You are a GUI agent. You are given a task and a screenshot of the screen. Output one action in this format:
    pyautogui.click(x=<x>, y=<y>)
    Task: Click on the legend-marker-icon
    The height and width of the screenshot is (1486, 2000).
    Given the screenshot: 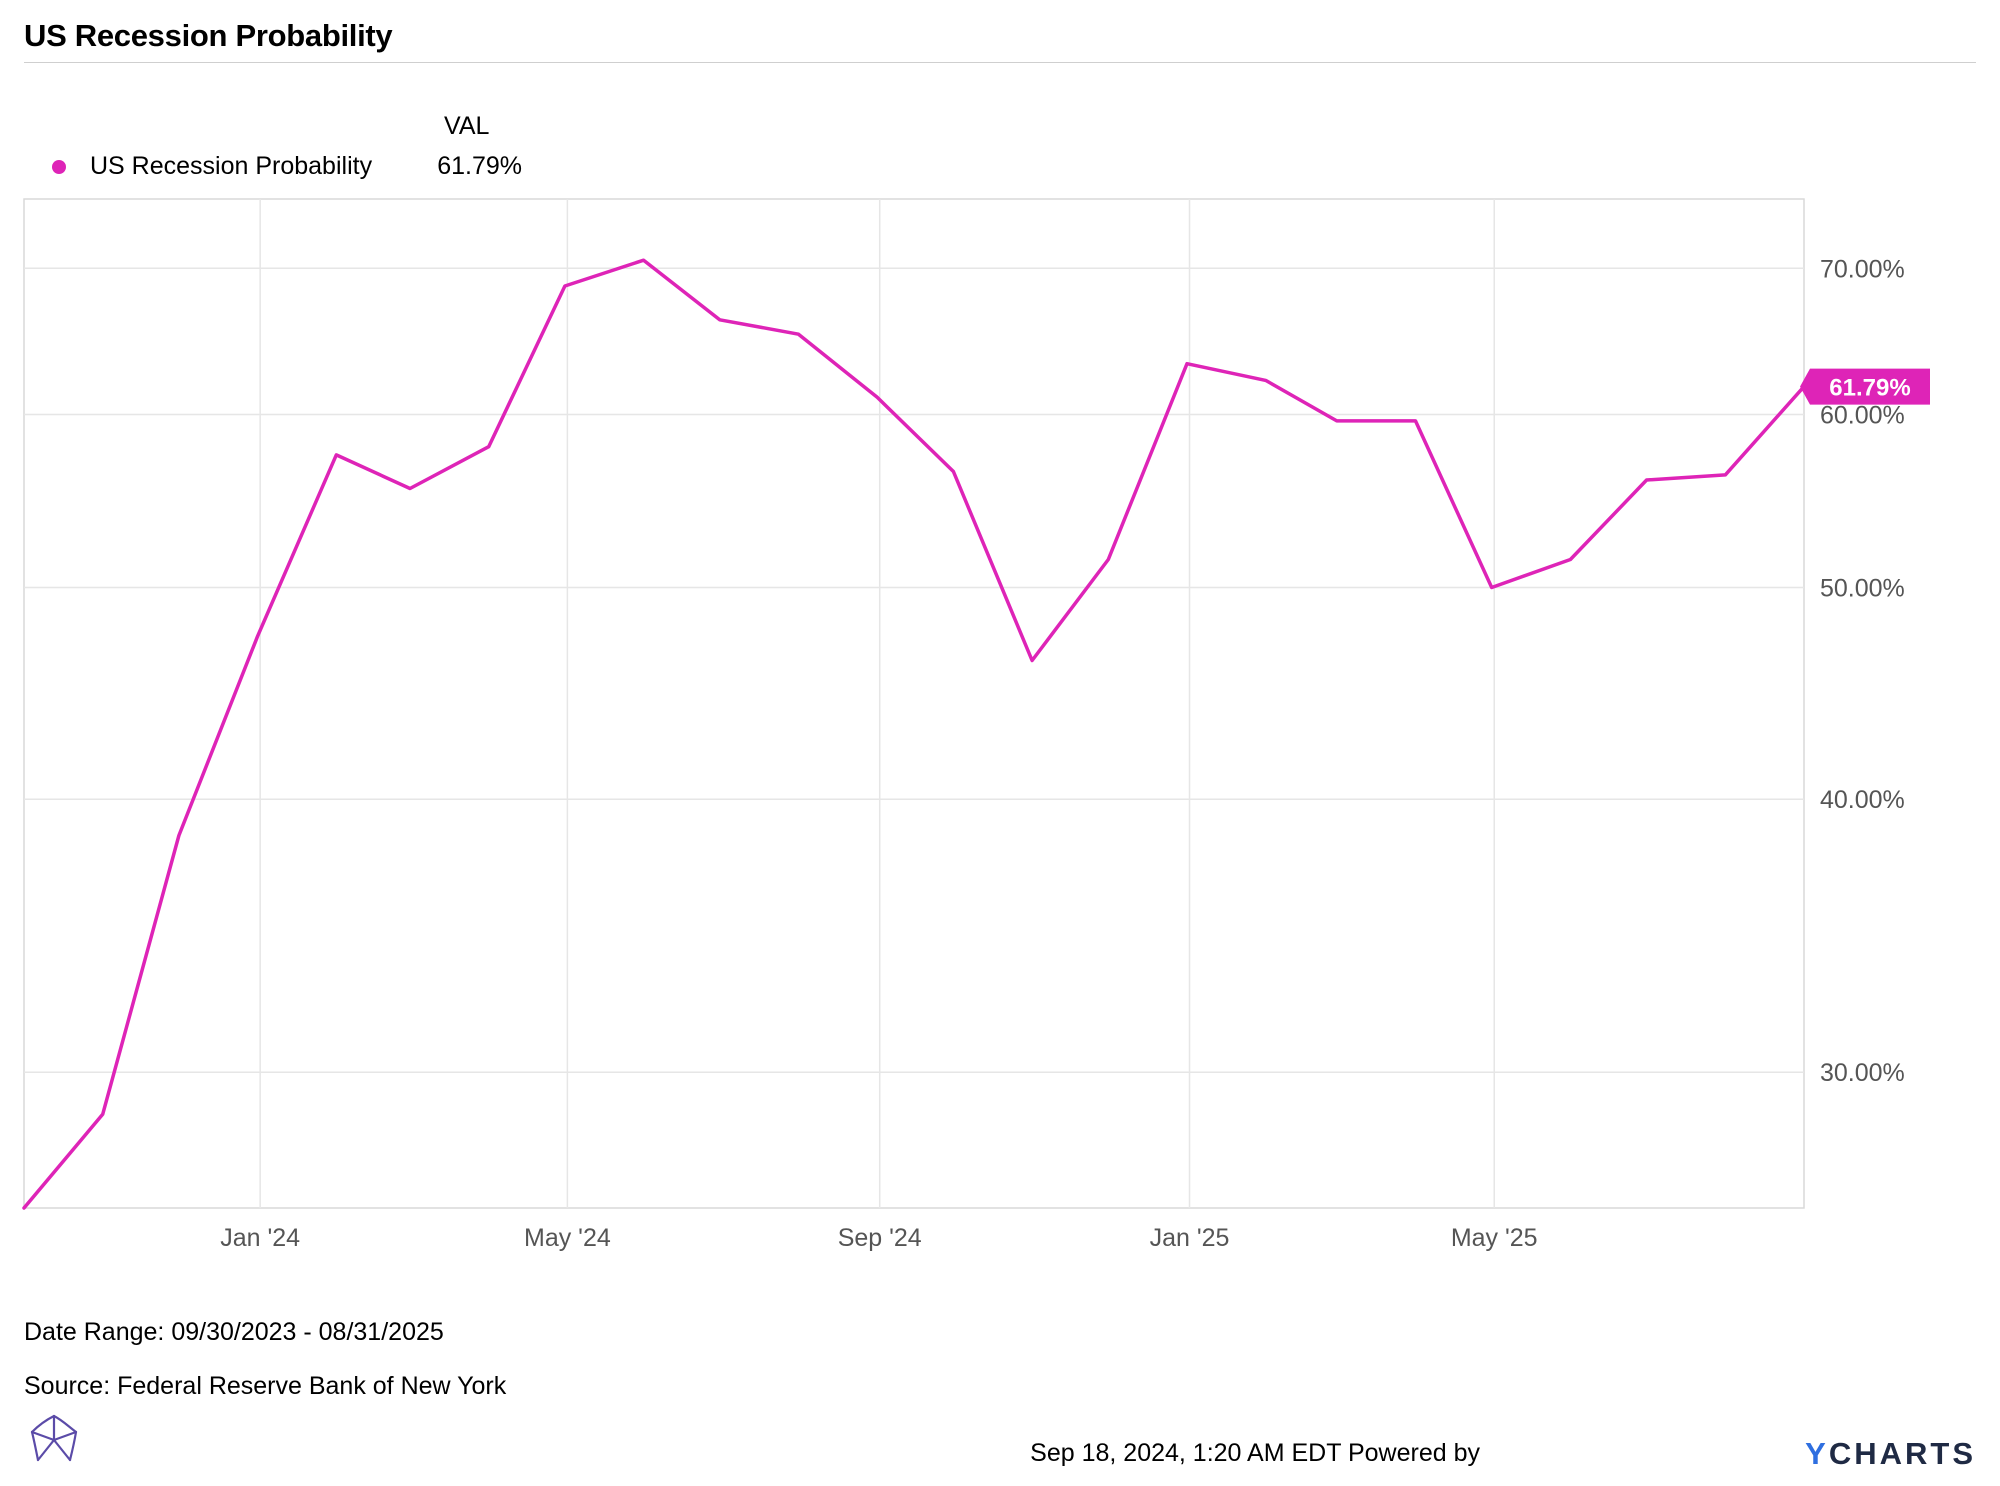 What is the action you would take?
    pyautogui.click(x=59, y=167)
    